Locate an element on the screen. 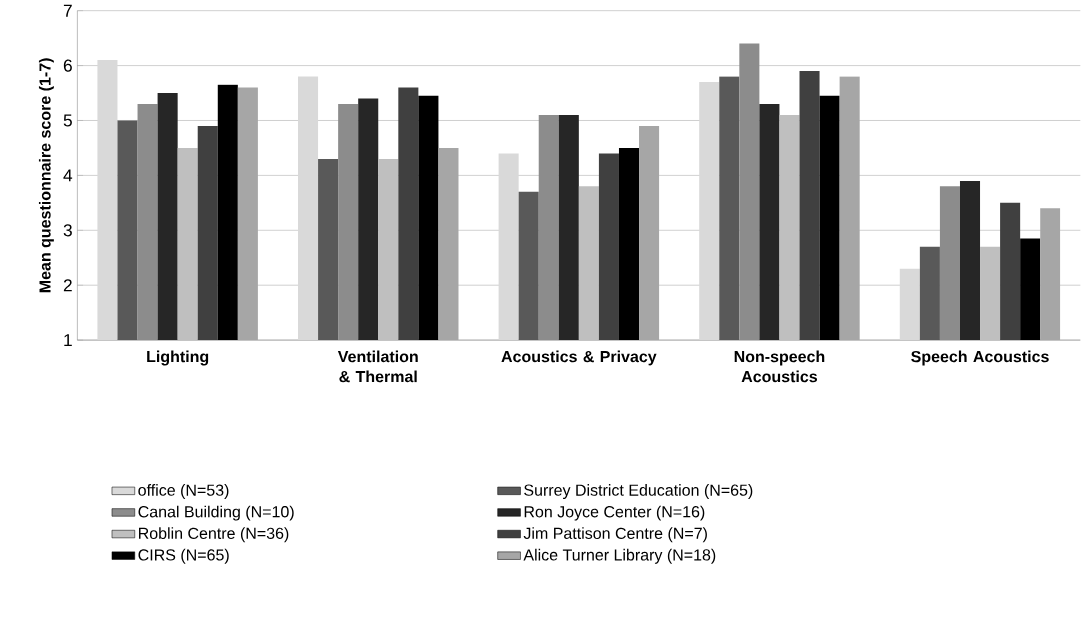  legend-label: Alice Turner Library (N=18) is located at coordinates (619, 556).